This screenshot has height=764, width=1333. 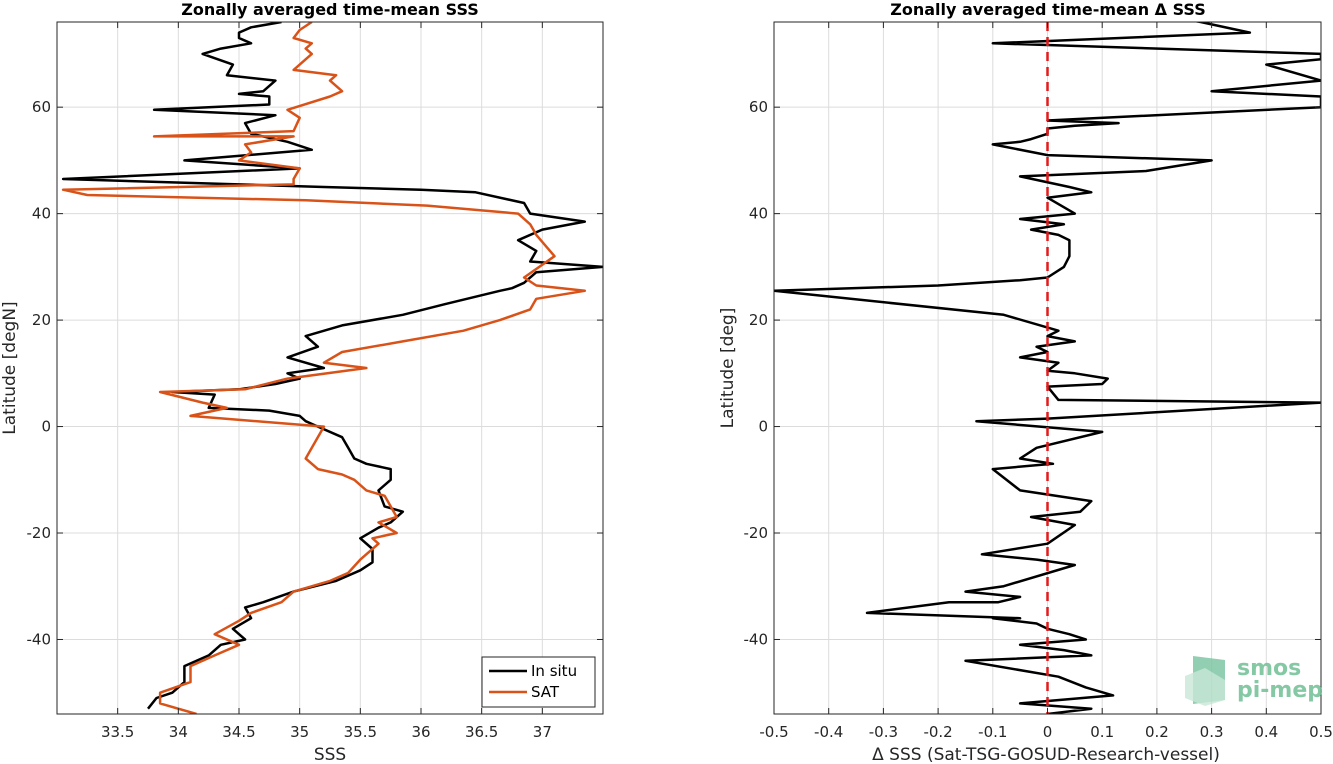 I want to click on smos-pi-mep-logo: smos pi-mep, so click(x=1254, y=681).